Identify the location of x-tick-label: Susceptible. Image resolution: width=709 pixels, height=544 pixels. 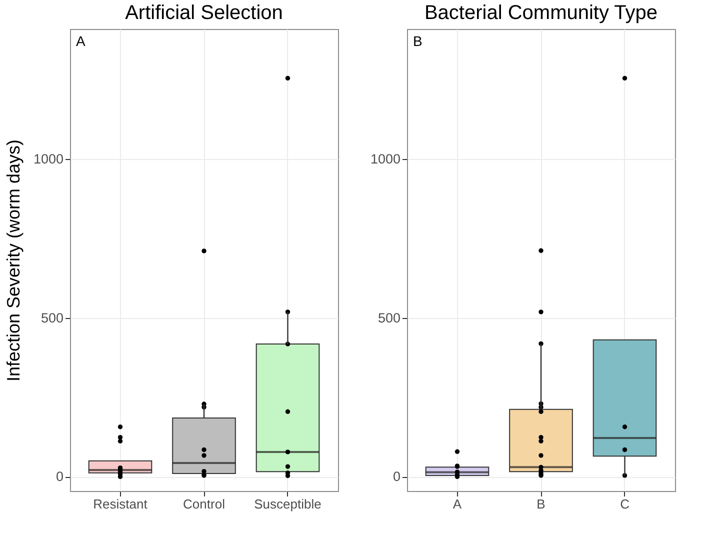
(288, 504).